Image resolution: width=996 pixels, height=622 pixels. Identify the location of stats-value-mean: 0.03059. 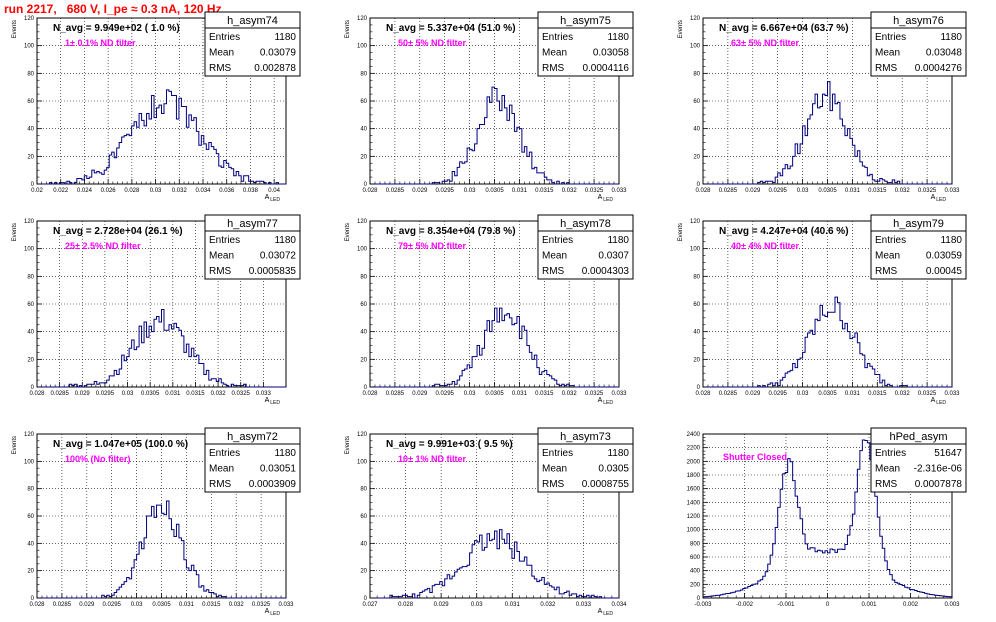
(944, 256).